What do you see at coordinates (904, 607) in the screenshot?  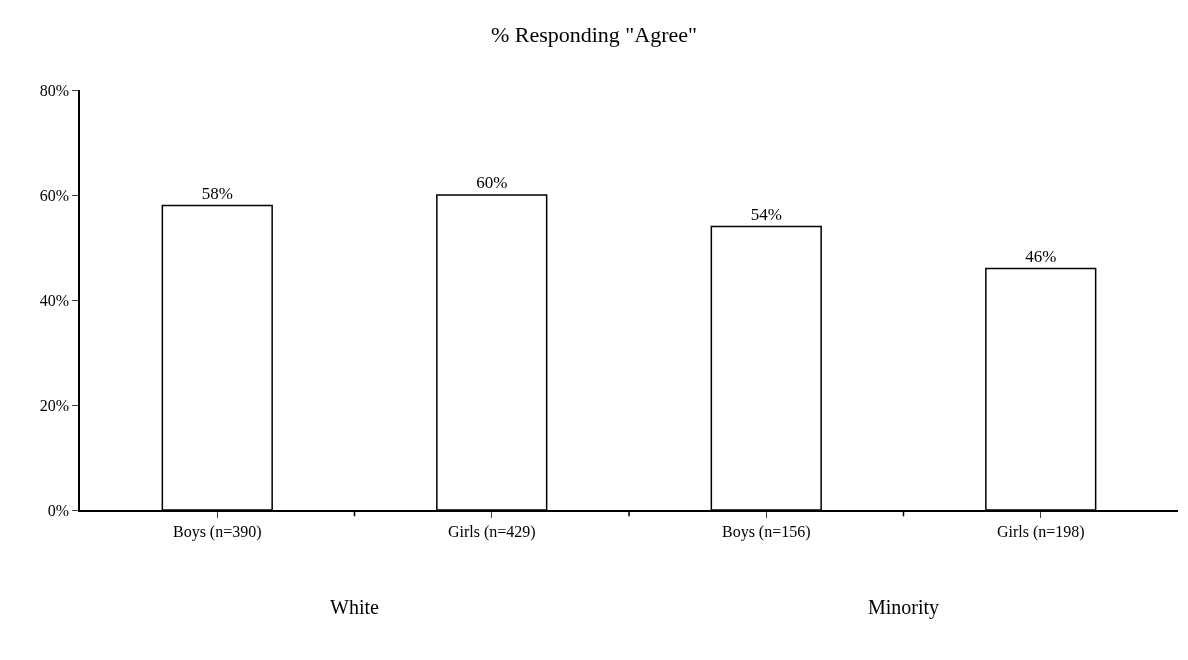 I see `text: Minority` at bounding box center [904, 607].